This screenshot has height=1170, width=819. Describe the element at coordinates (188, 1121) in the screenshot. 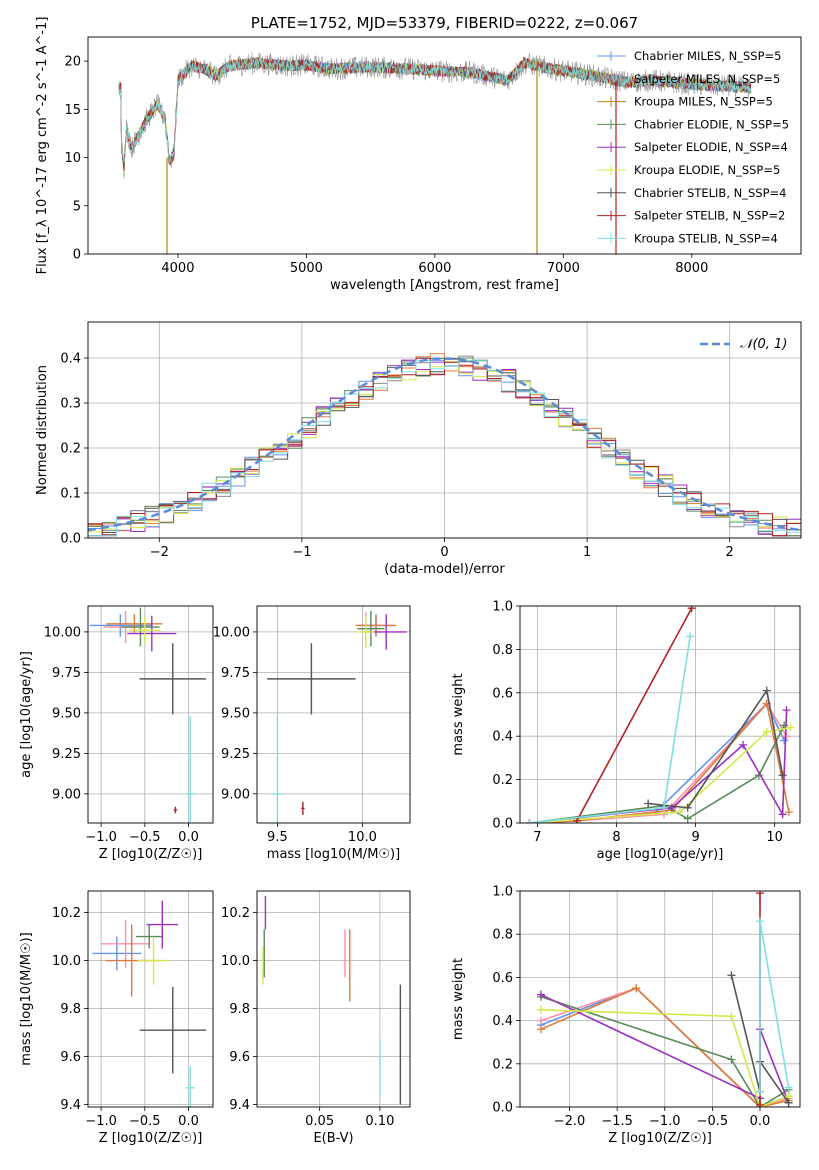

I see `x-tick-label: 0.0` at that location.